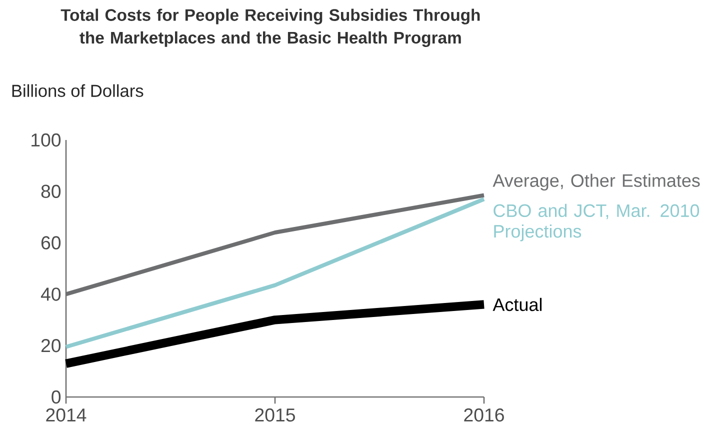  What do you see at coordinates (50, 294) in the screenshot?
I see `y-tick-label: 40` at bounding box center [50, 294].